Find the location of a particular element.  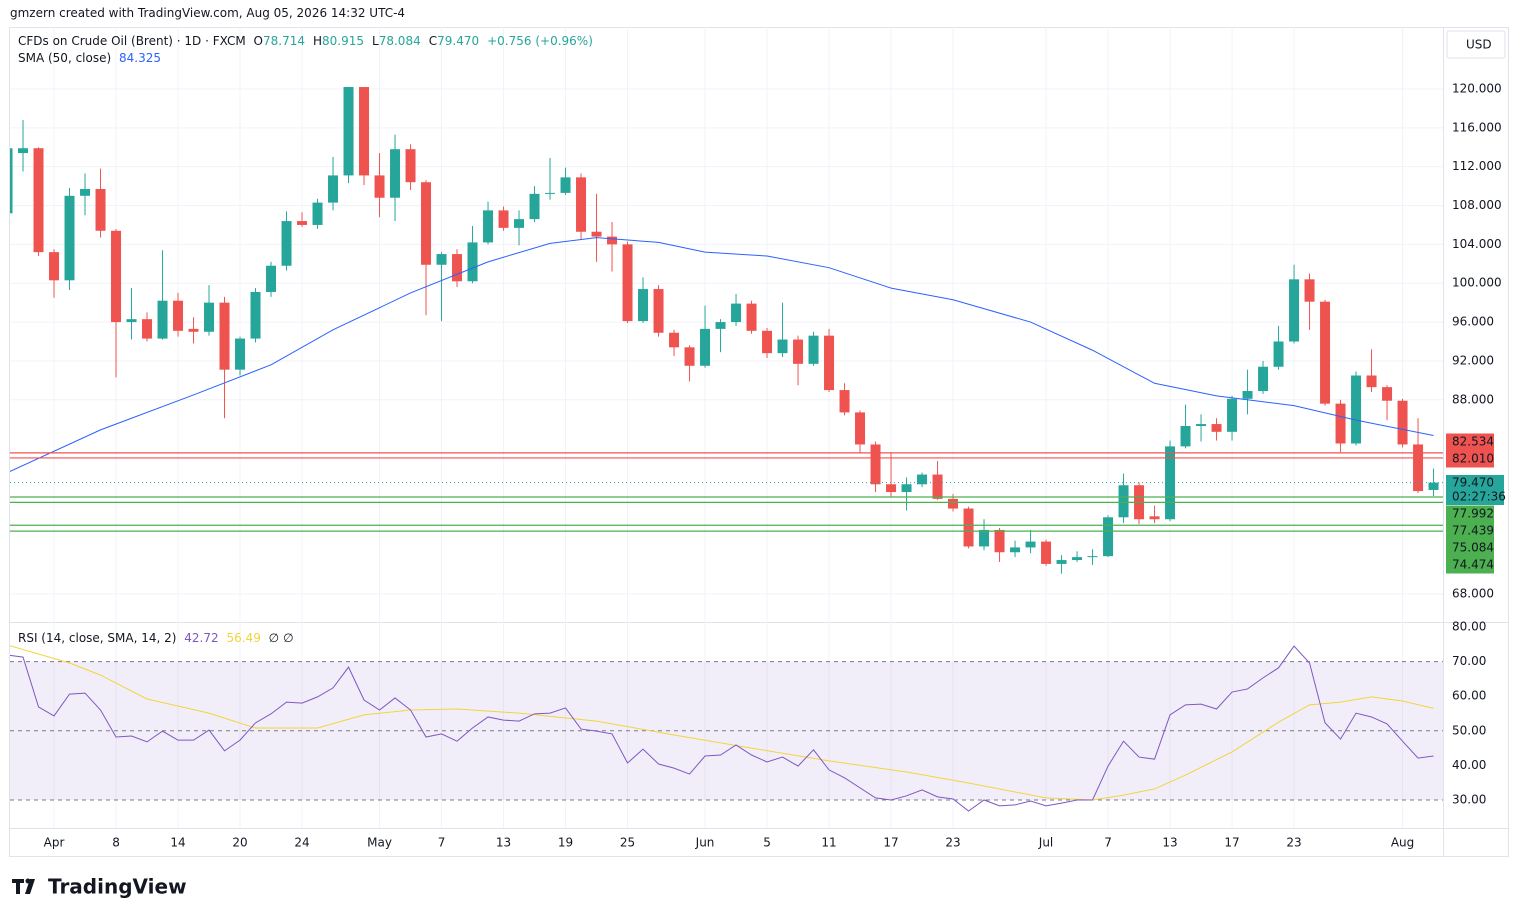

level-label: 82.534 is located at coordinates (1473, 442).